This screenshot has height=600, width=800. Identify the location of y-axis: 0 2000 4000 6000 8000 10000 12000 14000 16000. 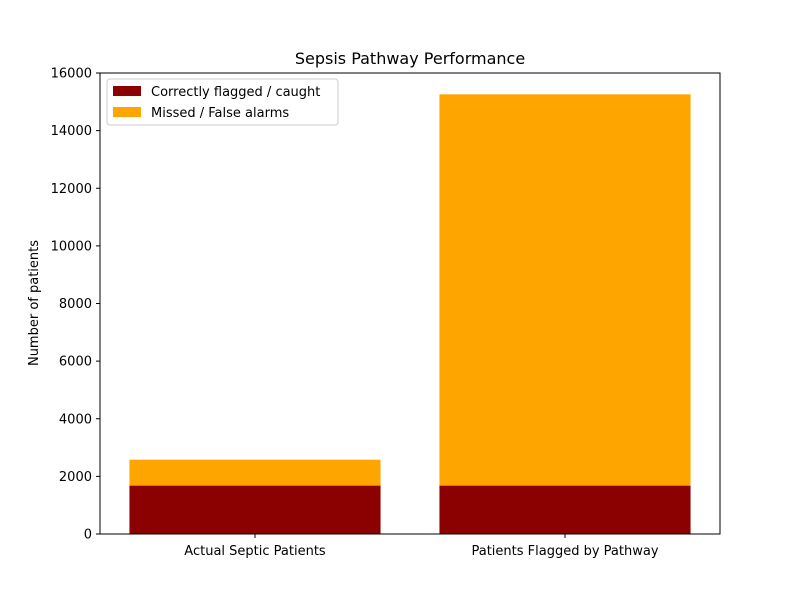
(75, 305).